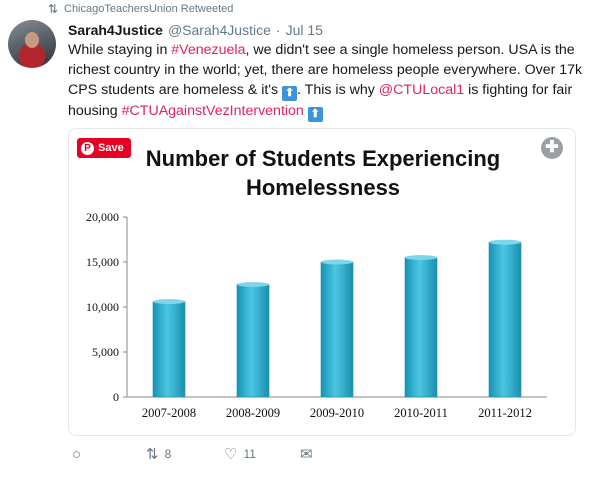 The width and height of the screenshot is (600, 479). What do you see at coordinates (320, 100) in the screenshot?
I see `tweet-text-part: is fighting for fair housing` at bounding box center [320, 100].